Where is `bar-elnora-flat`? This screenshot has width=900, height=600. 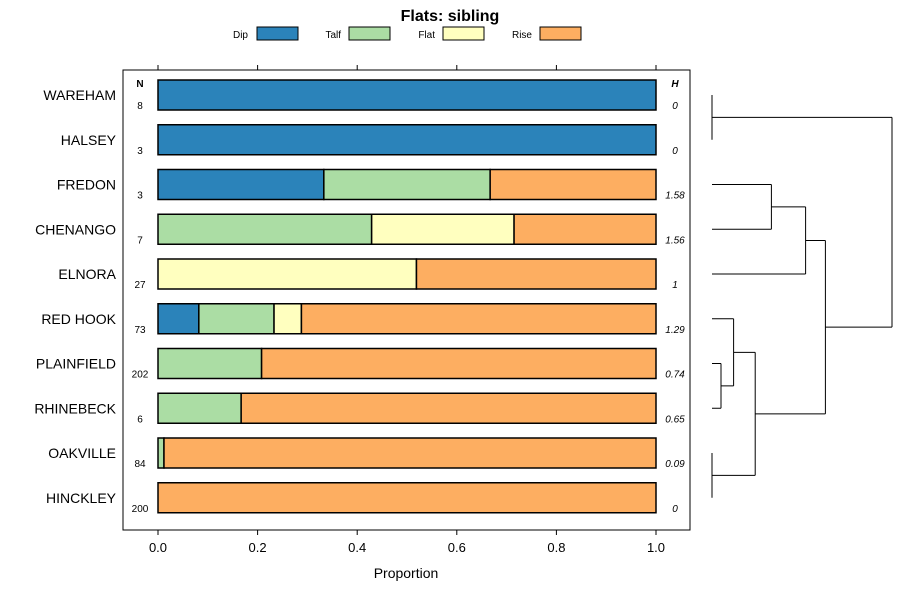
bar-elnora-flat is located at coordinates (287, 274).